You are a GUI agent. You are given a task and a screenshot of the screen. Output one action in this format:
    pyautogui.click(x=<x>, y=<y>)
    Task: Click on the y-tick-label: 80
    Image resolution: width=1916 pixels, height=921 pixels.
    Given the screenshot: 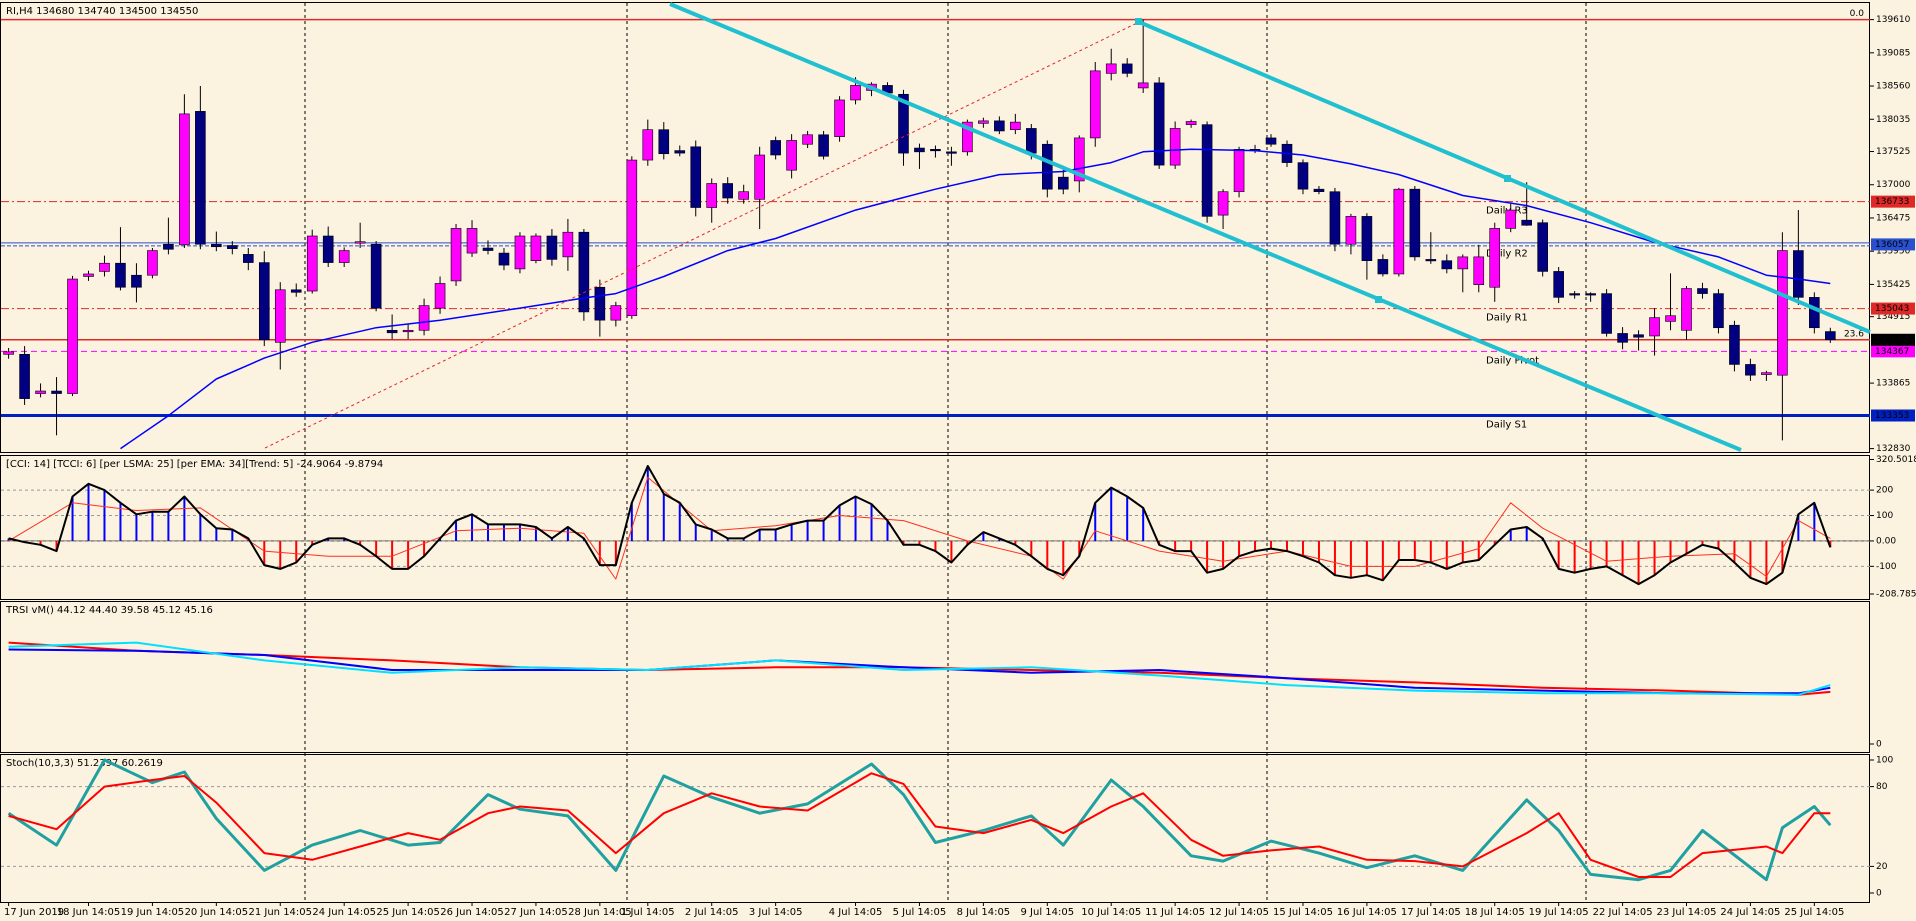 What is the action you would take?
    pyautogui.click(x=1882, y=787)
    